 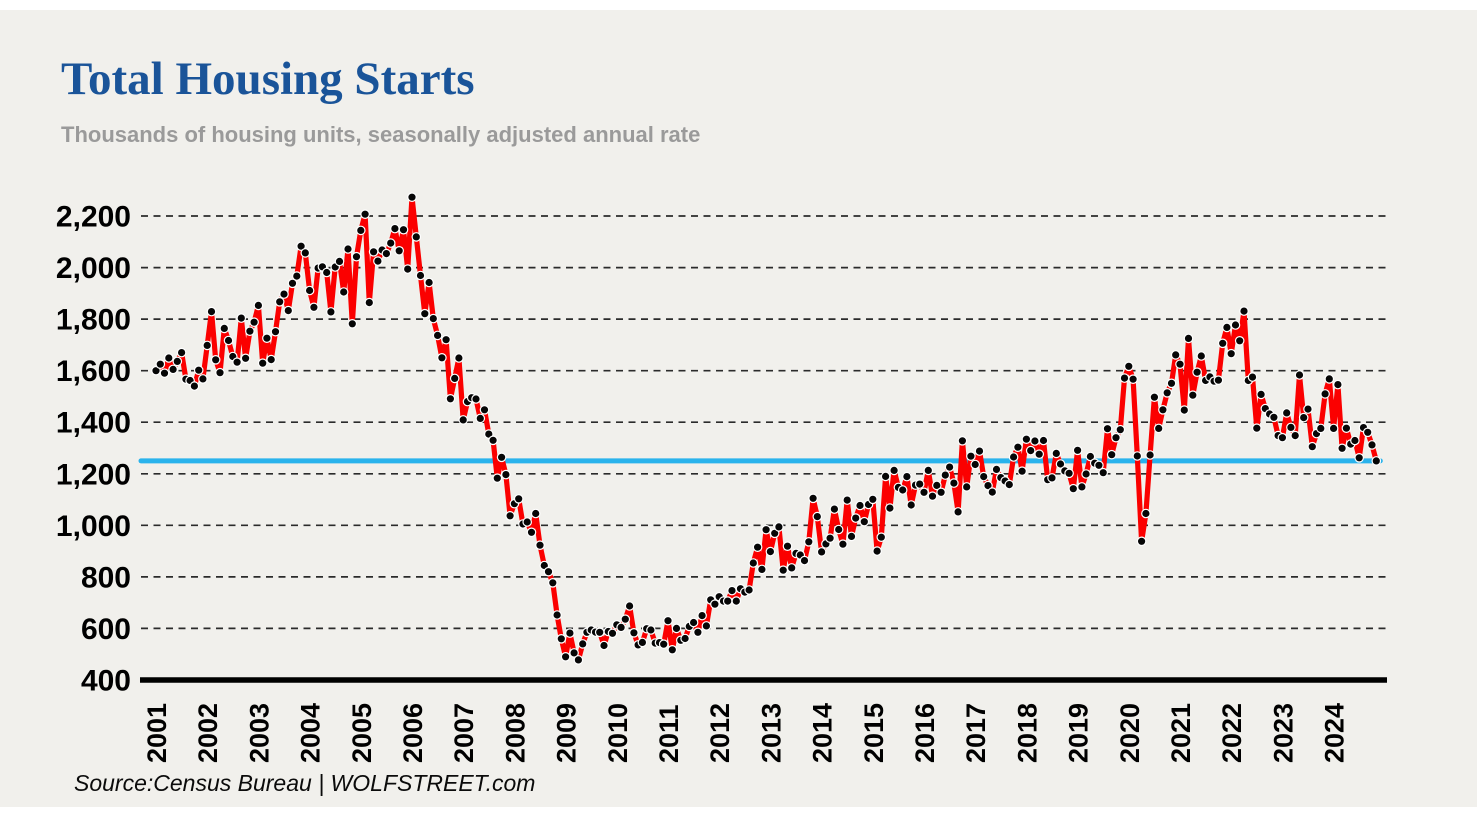 I want to click on y-tick-label: 1,000, so click(x=93, y=526).